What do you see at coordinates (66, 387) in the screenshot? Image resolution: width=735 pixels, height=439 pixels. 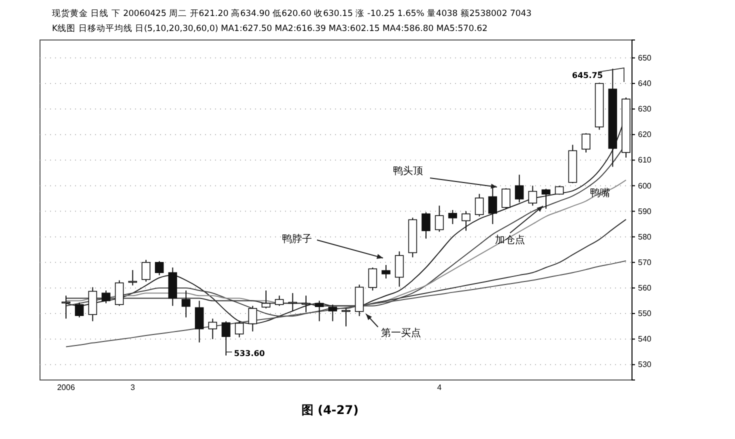 I see `x-tick-label: 2006` at bounding box center [66, 387].